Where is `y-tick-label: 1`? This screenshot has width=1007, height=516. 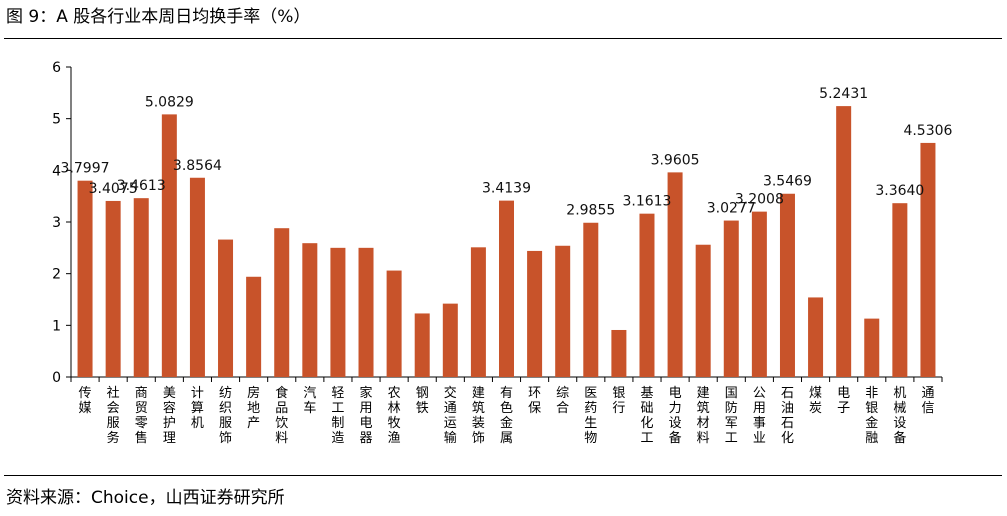
y-tick-label: 1 is located at coordinates (56, 326).